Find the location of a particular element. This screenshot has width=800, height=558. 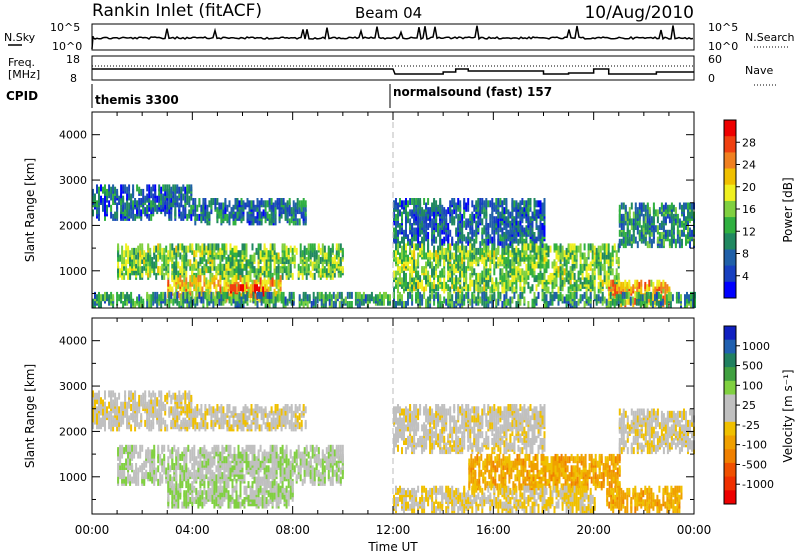

nsky-trace is located at coordinates (392, 38).